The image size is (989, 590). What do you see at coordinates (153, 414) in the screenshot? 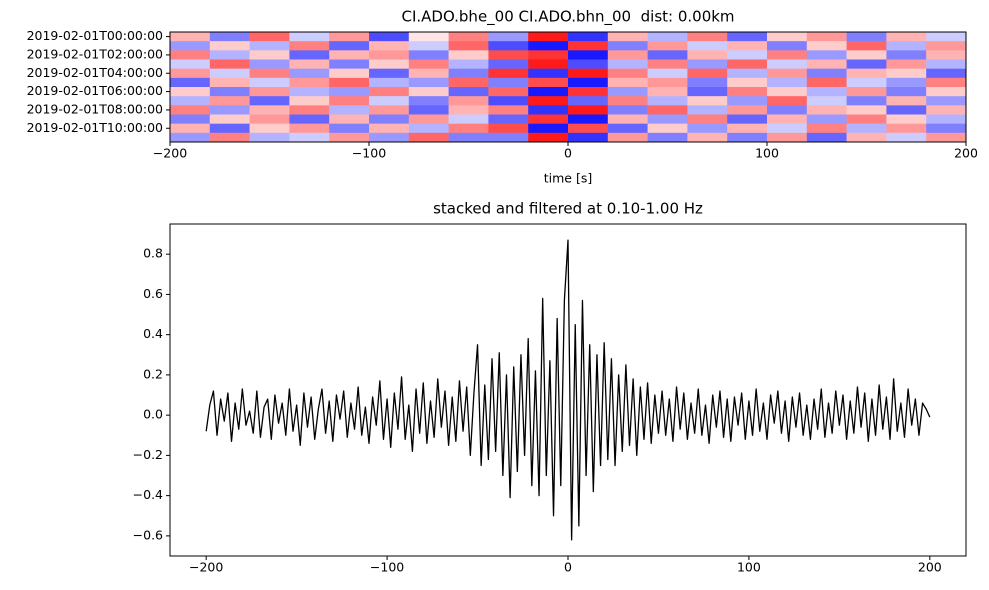
I see `y-tick-label: 0.0` at bounding box center [153, 414].